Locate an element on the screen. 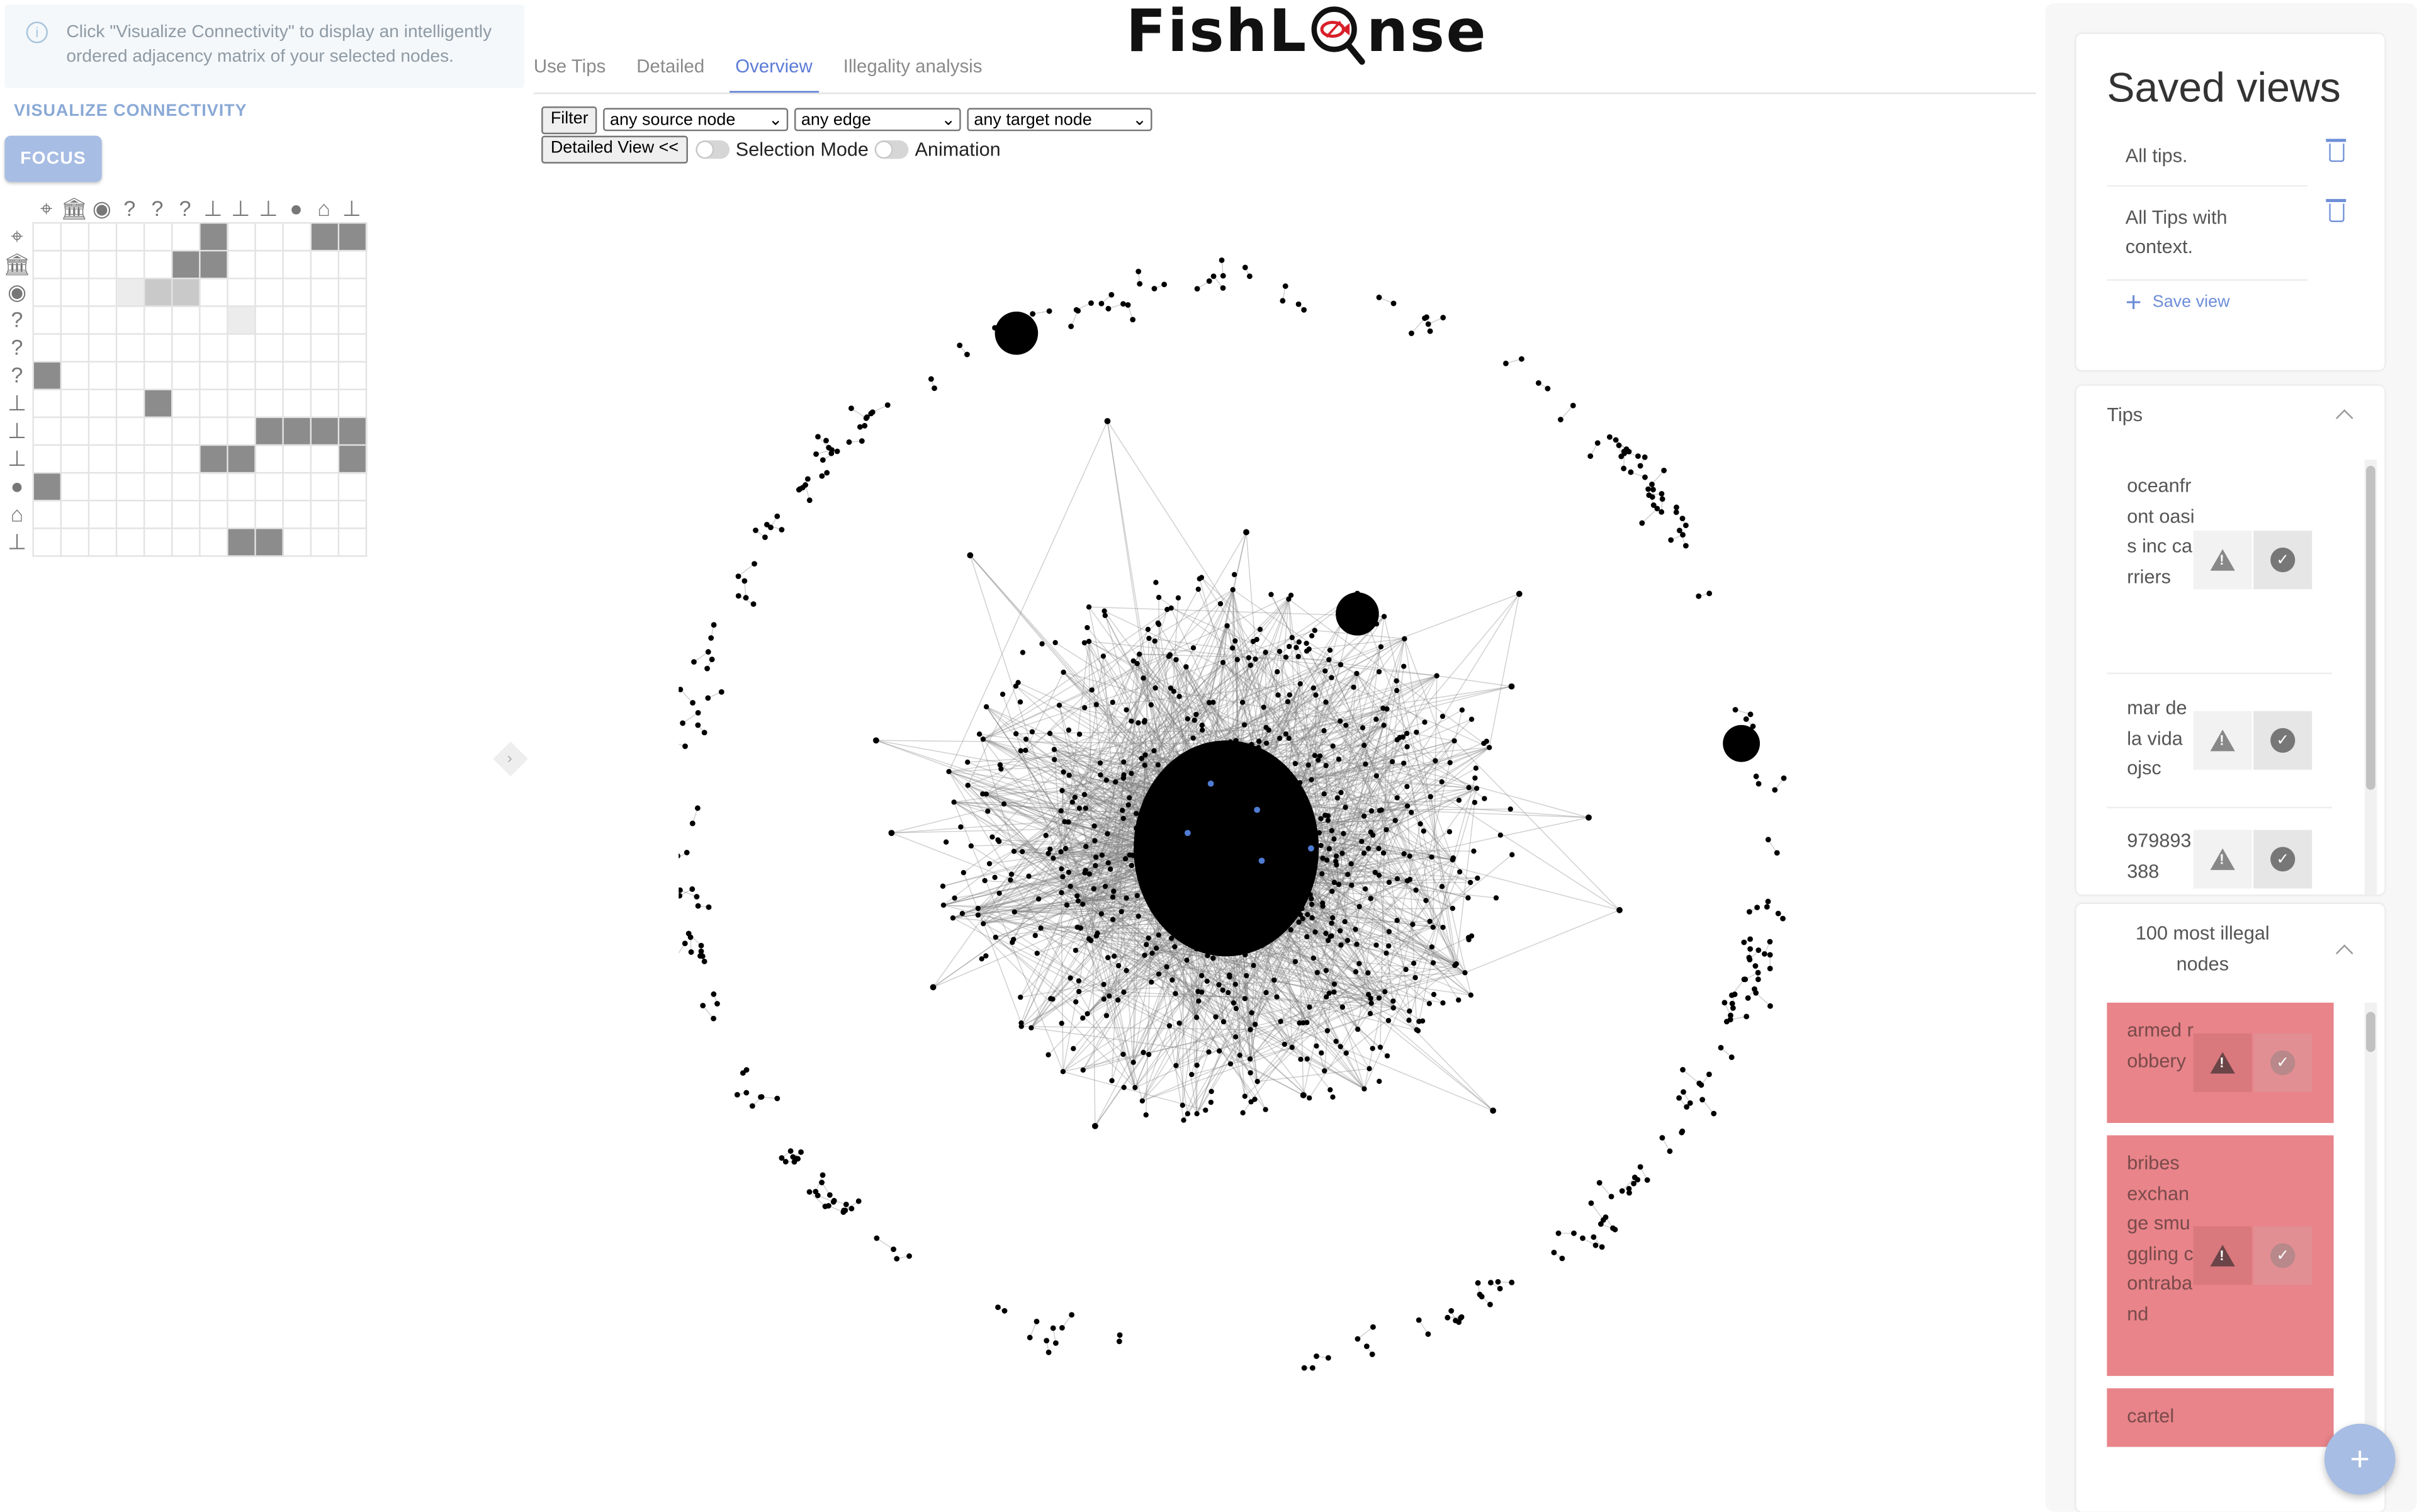 This screenshot has height=1512, width=2417. filter-button: Filter is located at coordinates (569, 119).